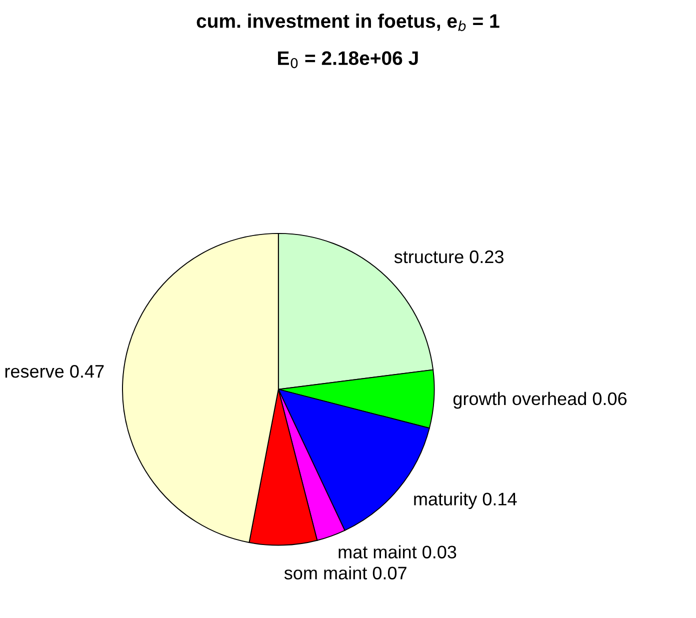  Describe the element at coordinates (540, 400) in the screenshot. I see `slice-label: growth overhead 0.06` at that location.